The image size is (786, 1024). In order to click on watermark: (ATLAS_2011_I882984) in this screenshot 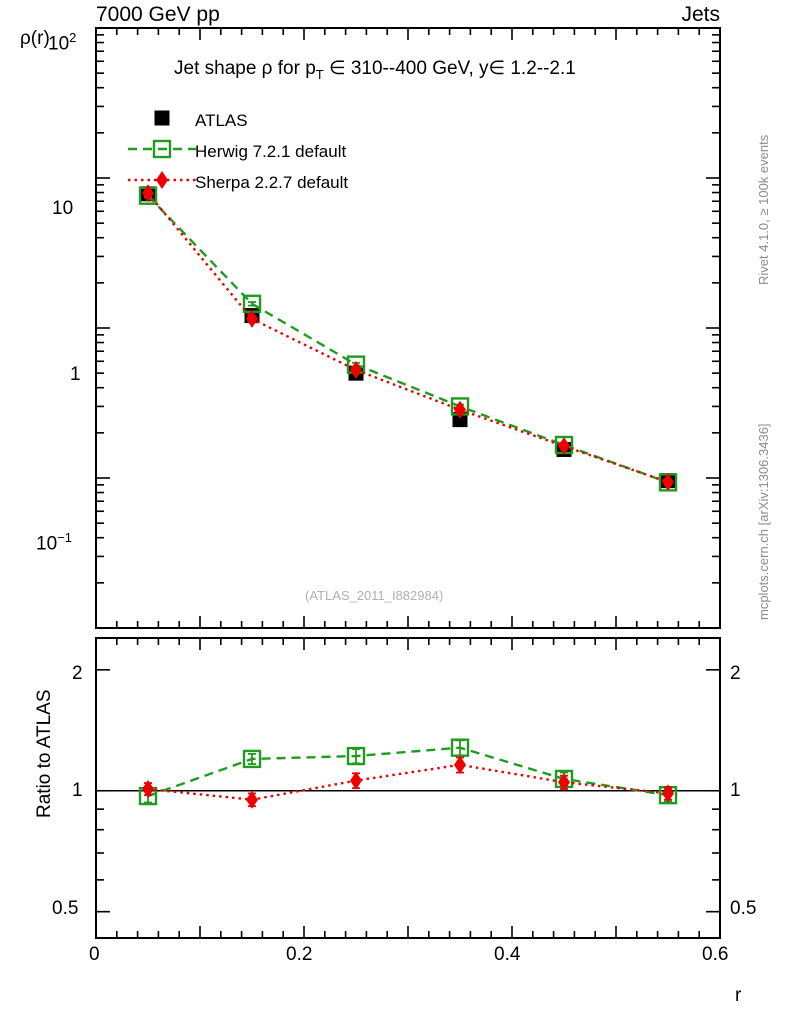, I will do `click(374, 595)`.